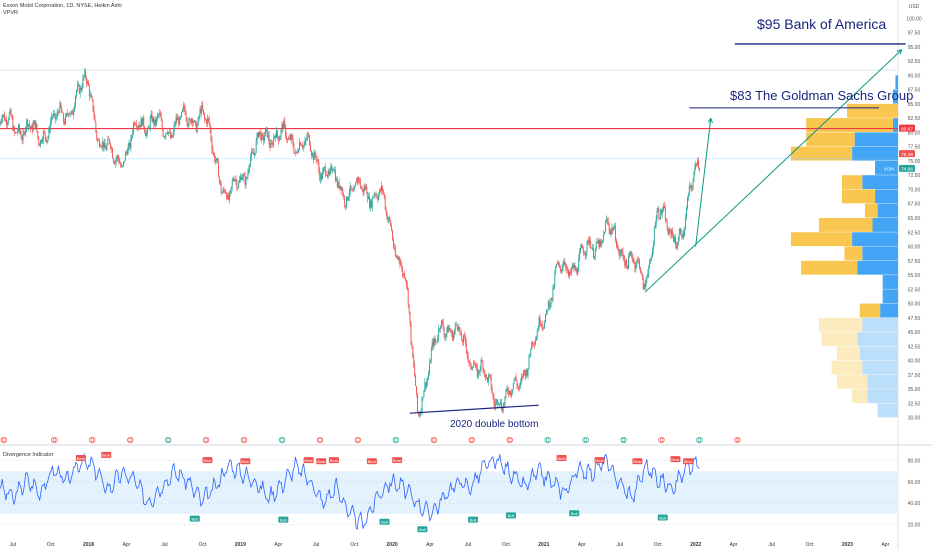  What do you see at coordinates (474, 409) in the screenshot?
I see `double-bottom-line` at bounding box center [474, 409].